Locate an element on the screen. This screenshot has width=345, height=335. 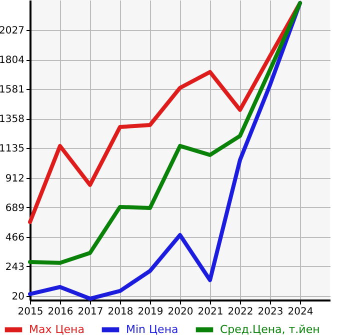
x-tick-label: 2017 is located at coordinates (91, 312).